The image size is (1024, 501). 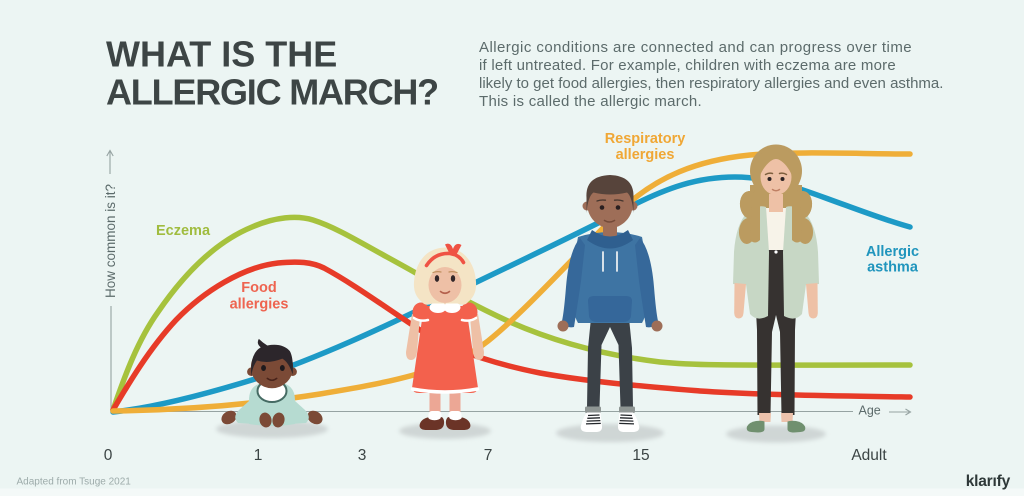 What do you see at coordinates (108, 455) in the screenshot?
I see `svg-text: 0` at bounding box center [108, 455].